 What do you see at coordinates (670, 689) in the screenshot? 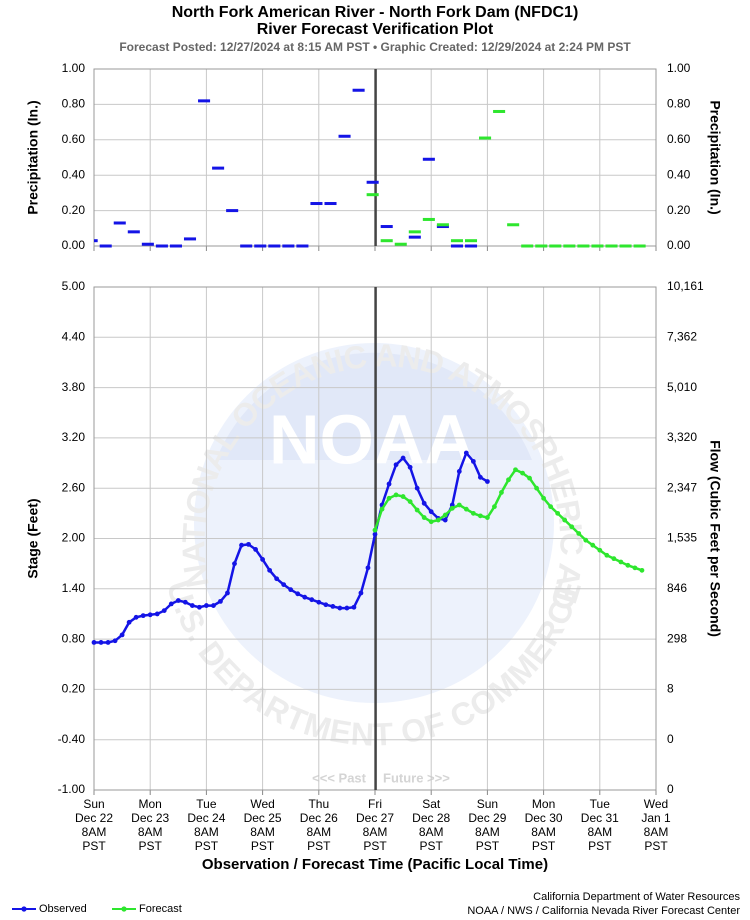
I see `y2-tick-label: 8` at bounding box center [670, 689].